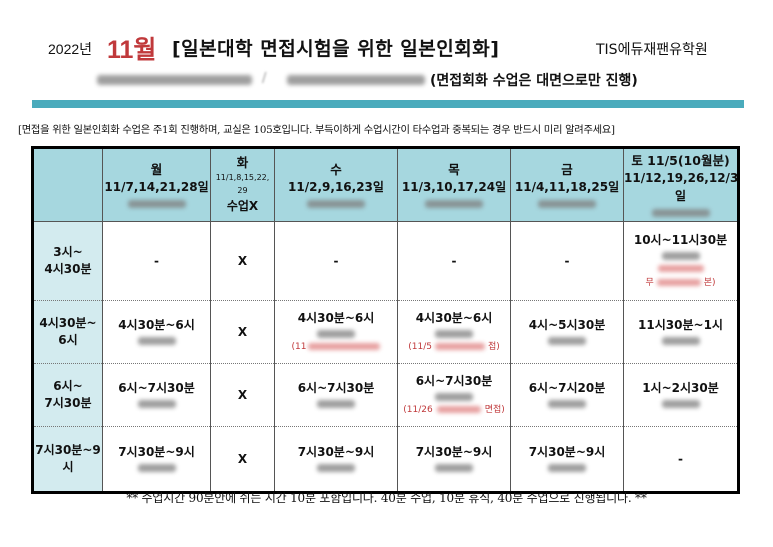 The image size is (773, 547). Describe the element at coordinates (67, 332) in the screenshot. I see `time-slot: 4시30분~ 6시` at that location.